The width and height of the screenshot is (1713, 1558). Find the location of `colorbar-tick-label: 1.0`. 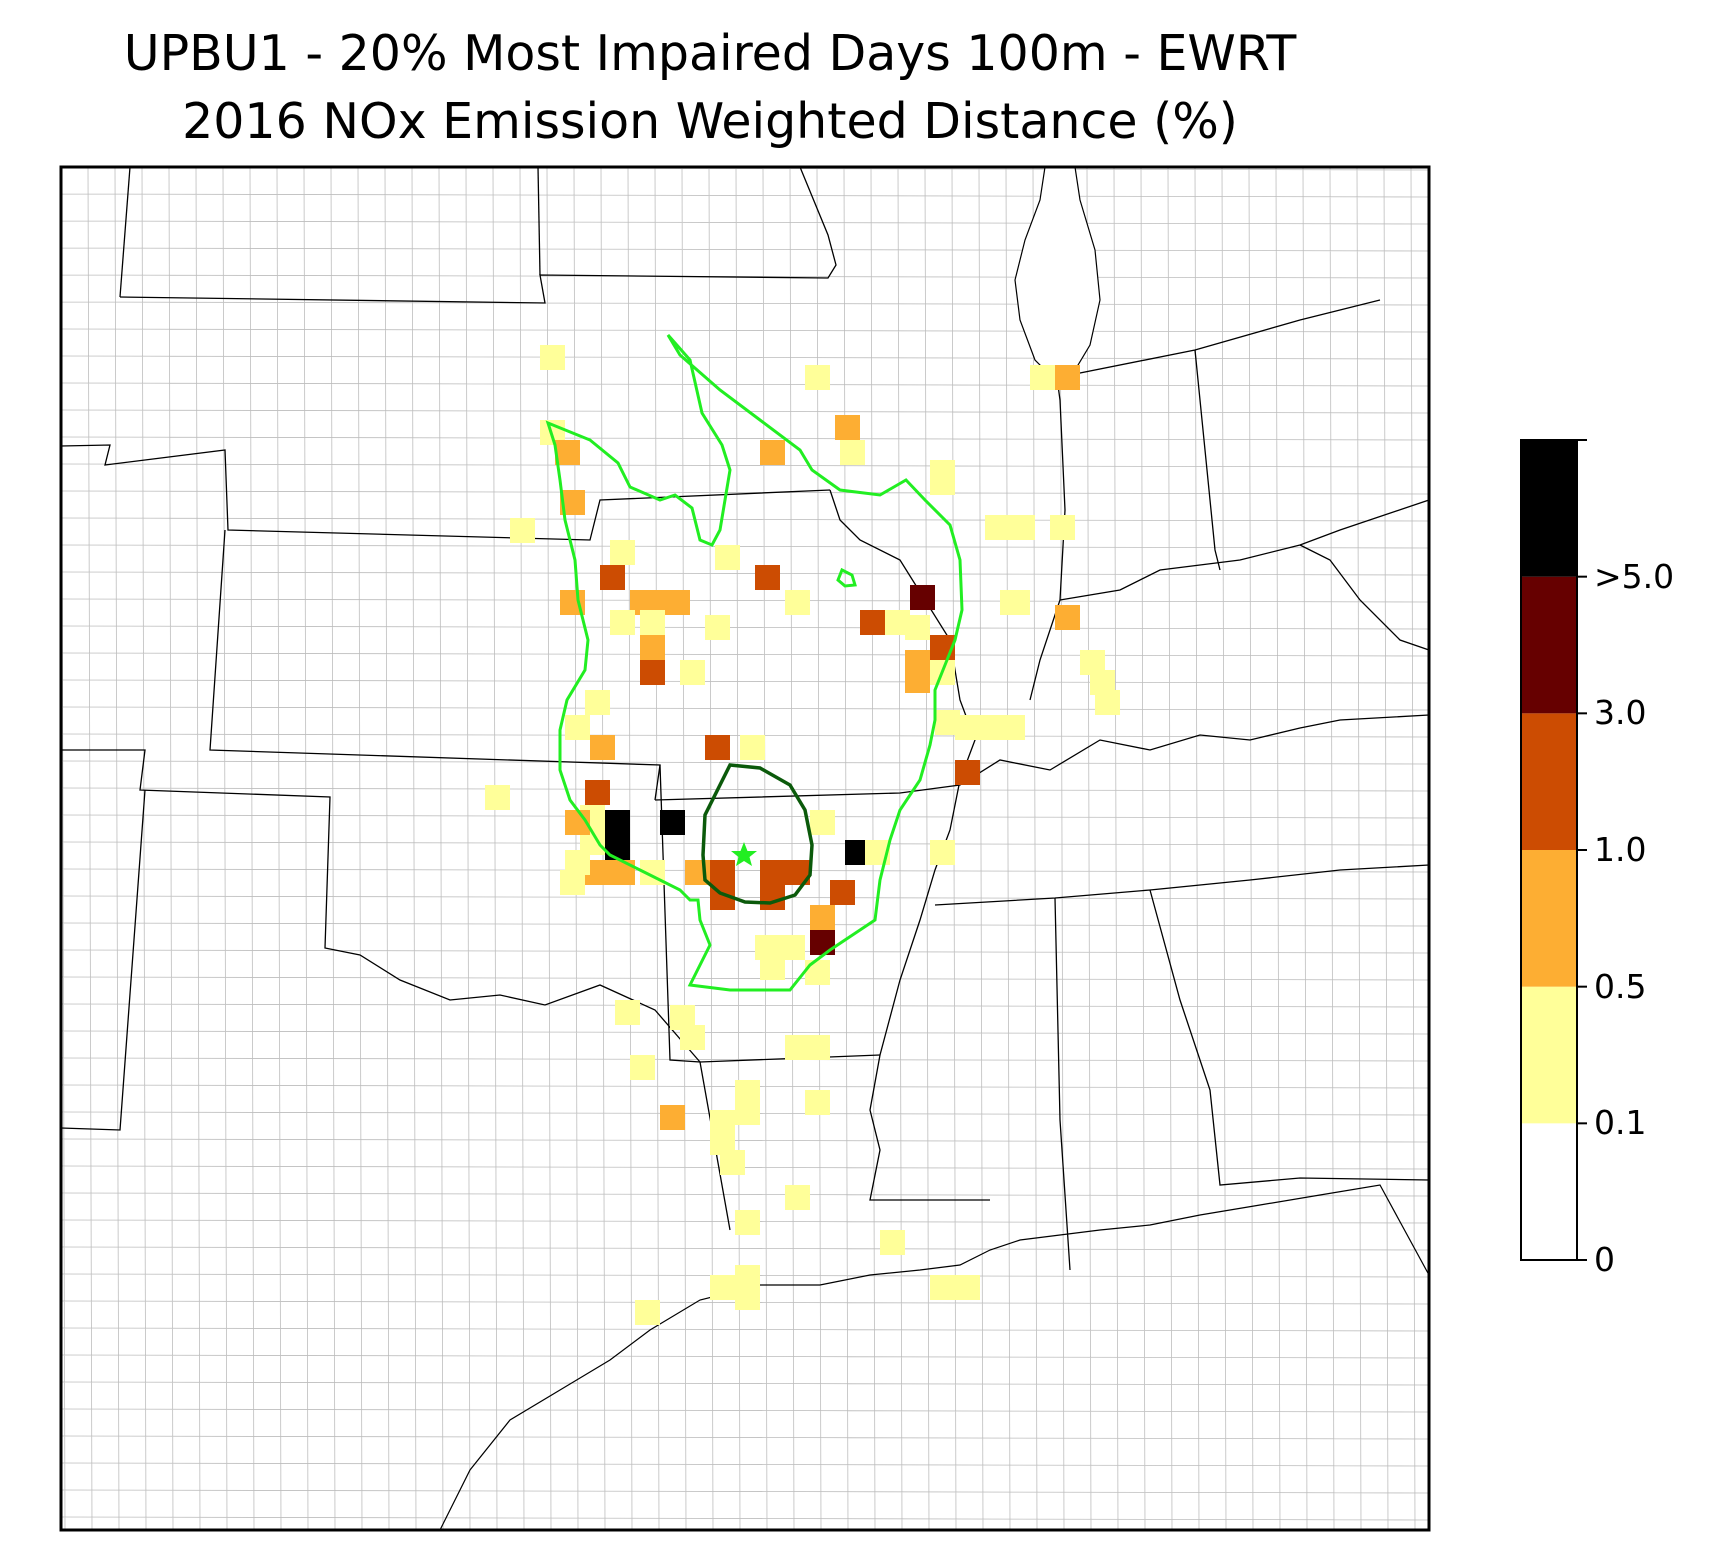

colorbar-tick-label: 1.0 is located at coordinates (1620, 849).